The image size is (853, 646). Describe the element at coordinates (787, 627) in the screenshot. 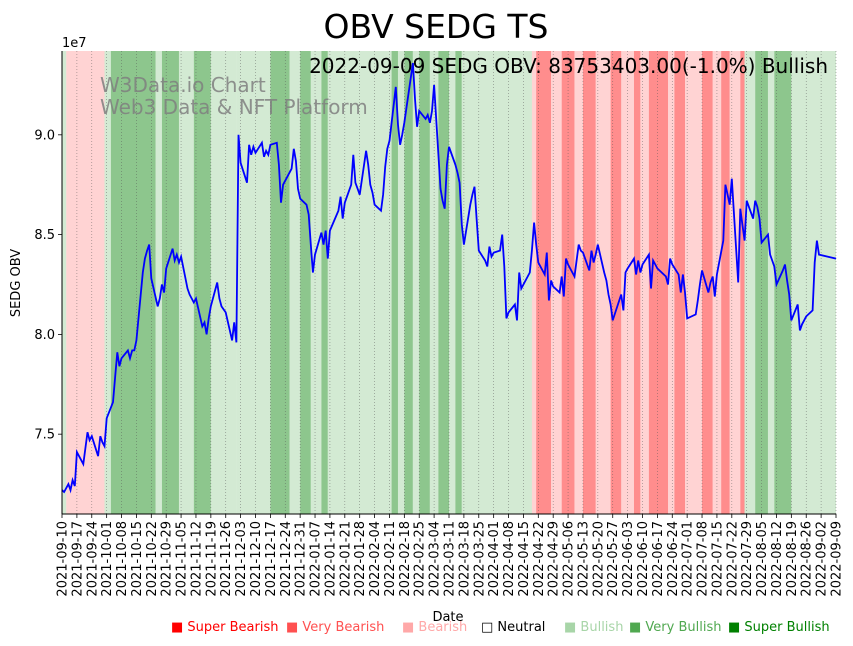

I see `legend-super-bullish-label: Super Bullish` at that location.